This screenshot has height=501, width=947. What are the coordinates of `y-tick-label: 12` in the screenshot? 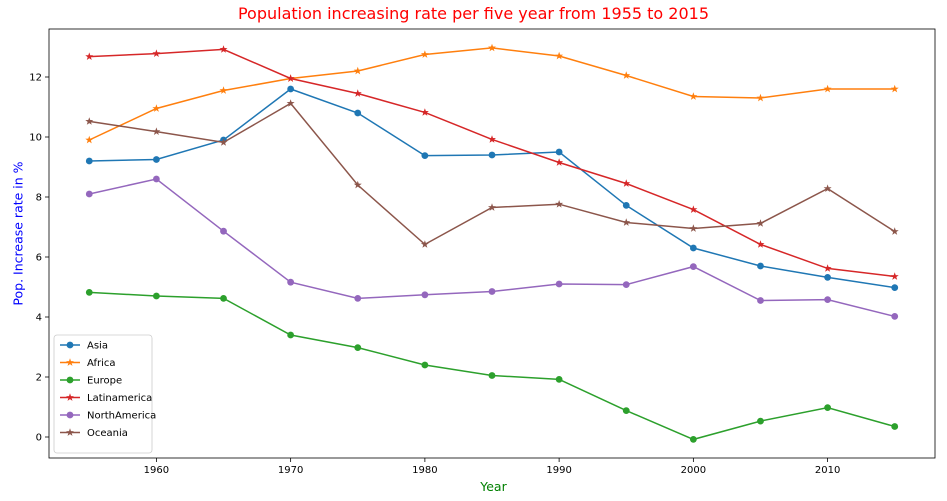 It's located at (35, 78).